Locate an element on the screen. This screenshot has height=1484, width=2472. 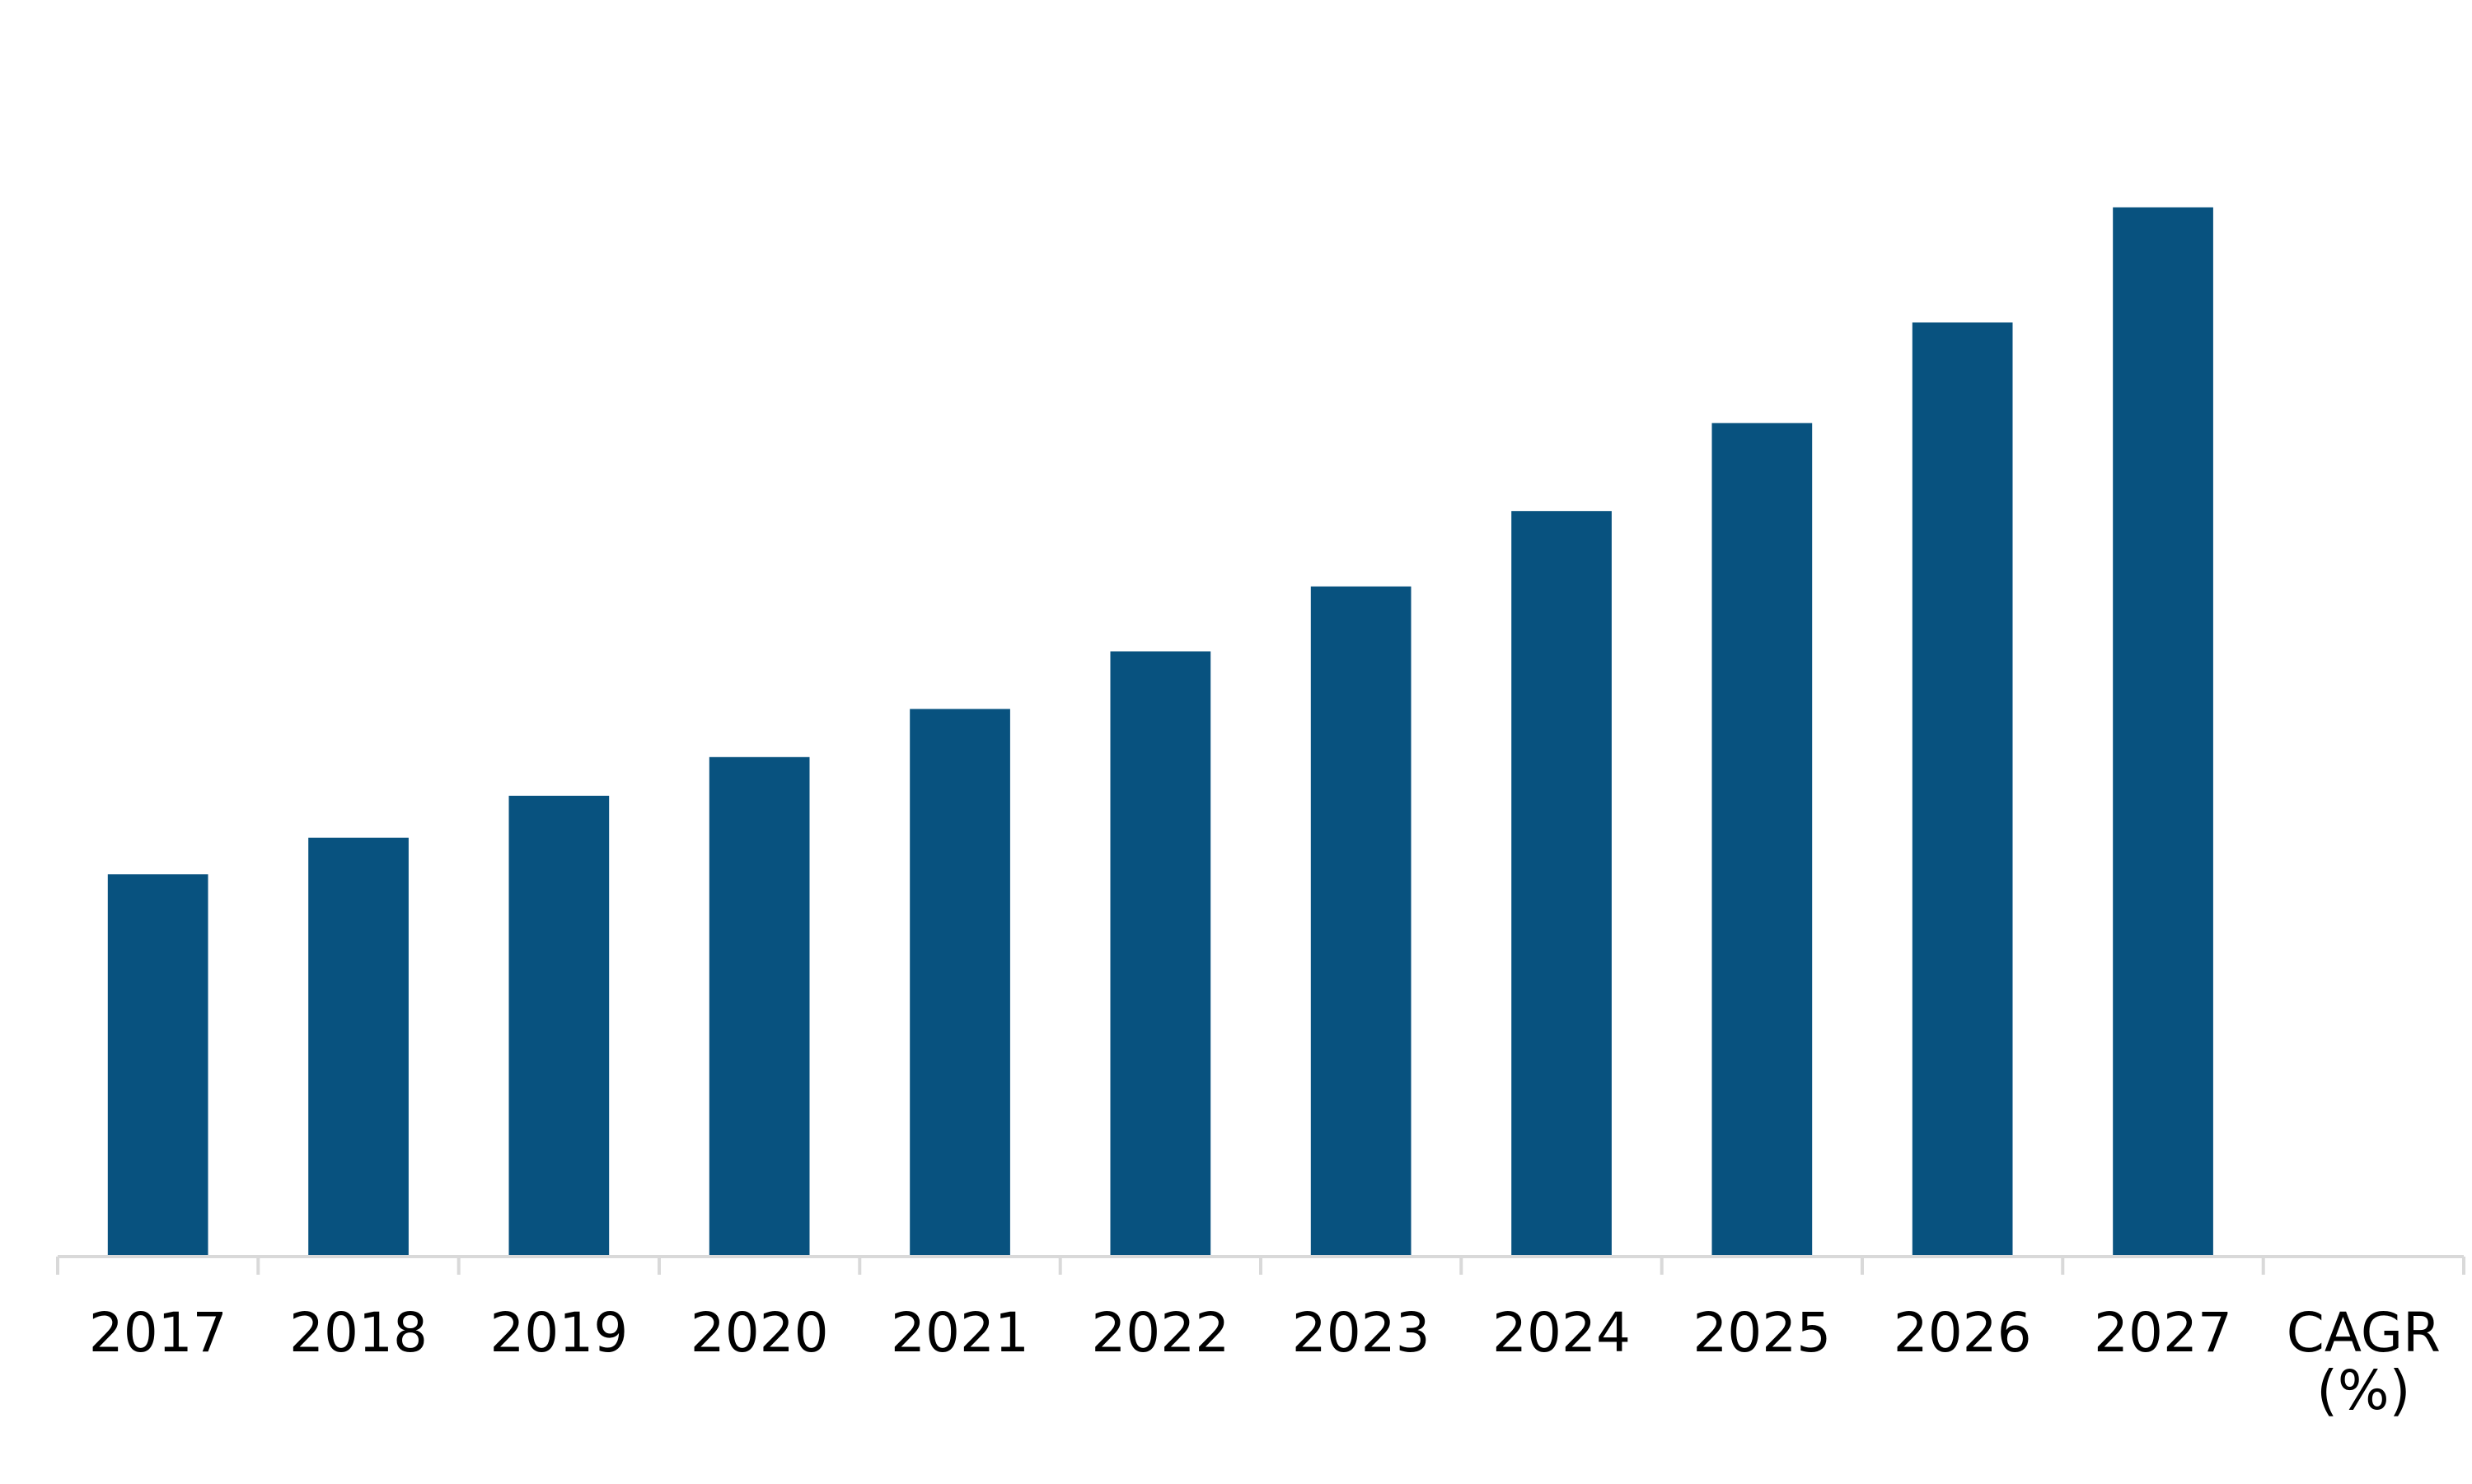
x-tick-label: 2021 is located at coordinates (960, 1333).